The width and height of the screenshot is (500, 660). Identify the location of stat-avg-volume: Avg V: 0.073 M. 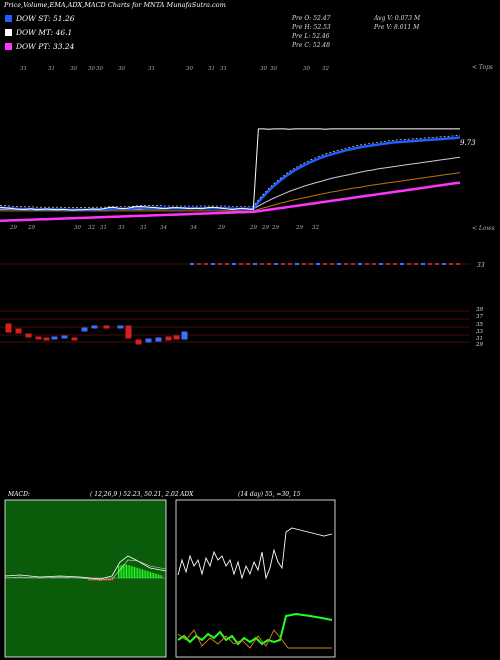
(397, 18).